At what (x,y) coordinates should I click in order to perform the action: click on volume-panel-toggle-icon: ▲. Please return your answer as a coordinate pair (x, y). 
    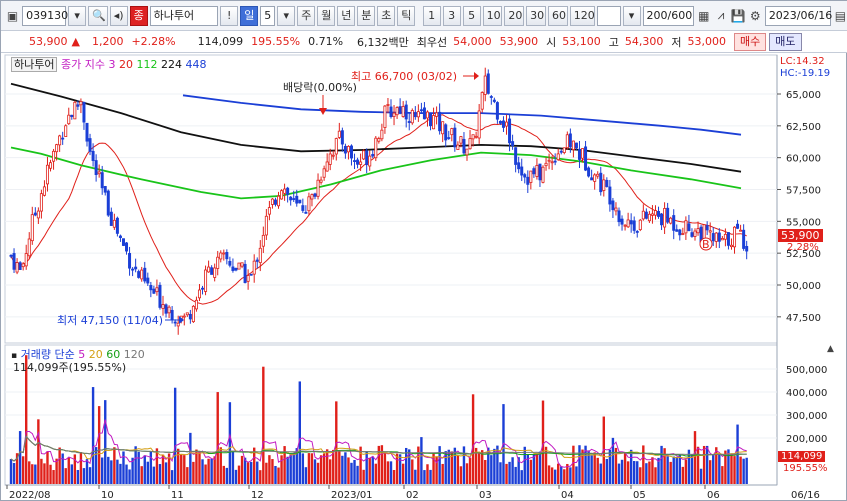
    Looking at the image, I should click on (830, 349).